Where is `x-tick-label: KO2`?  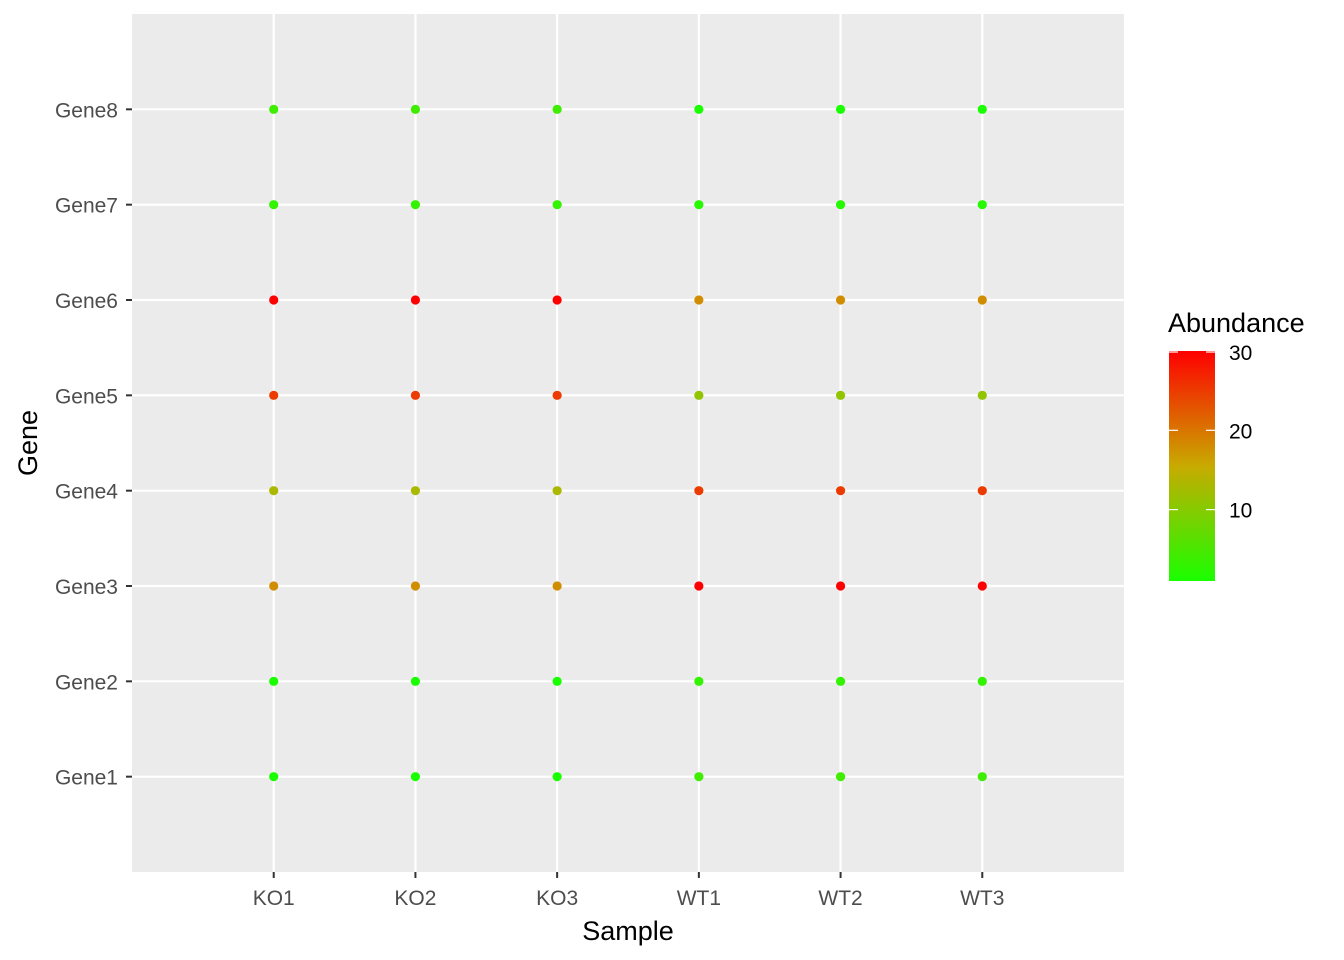 x-tick-label: KO2 is located at coordinates (415, 898).